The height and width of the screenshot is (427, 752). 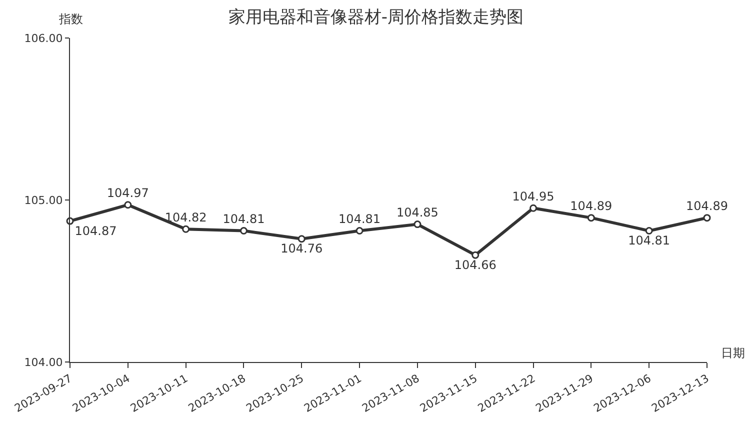 What do you see at coordinates (70, 19) in the screenshot?
I see `y-axis-title: 指数` at bounding box center [70, 19].